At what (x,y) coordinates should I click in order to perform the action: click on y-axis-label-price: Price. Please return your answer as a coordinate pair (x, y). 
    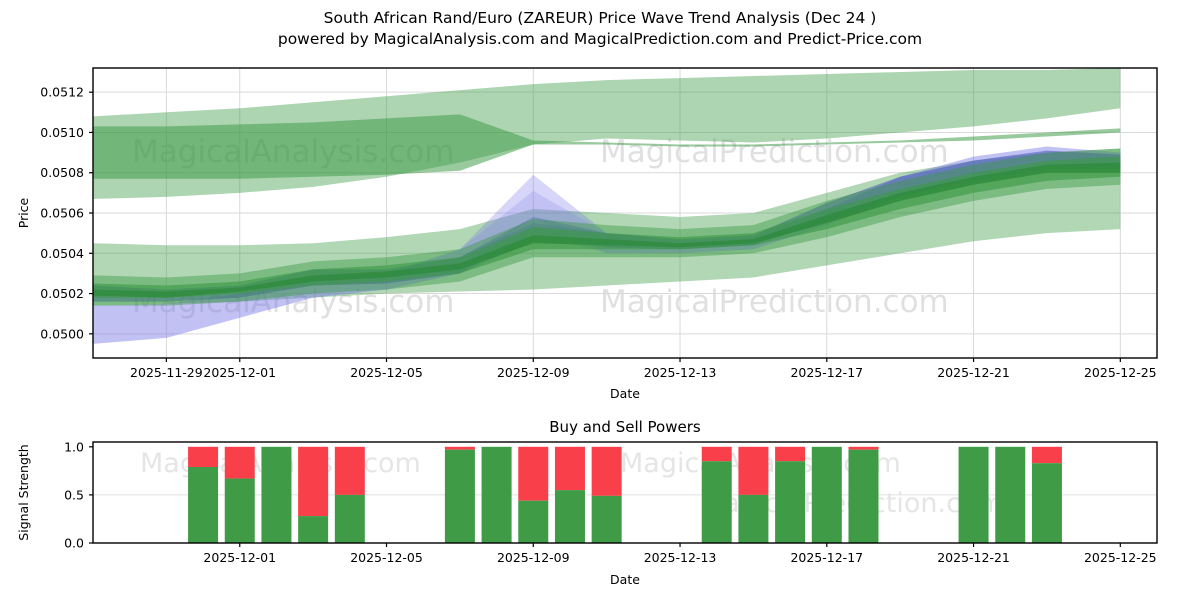
    Looking at the image, I should click on (23, 212).